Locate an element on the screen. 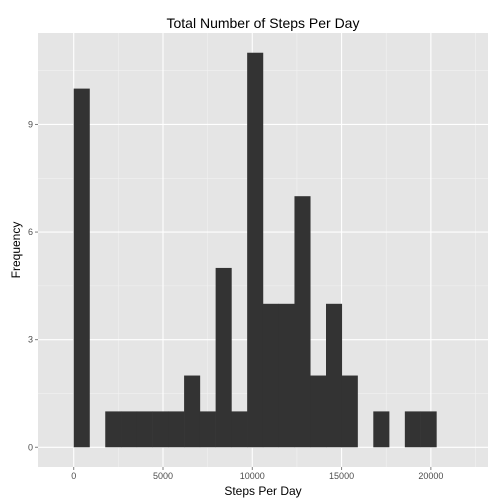 The image size is (504, 504). y-axis-label: Frequency is located at coordinates (16, 250).